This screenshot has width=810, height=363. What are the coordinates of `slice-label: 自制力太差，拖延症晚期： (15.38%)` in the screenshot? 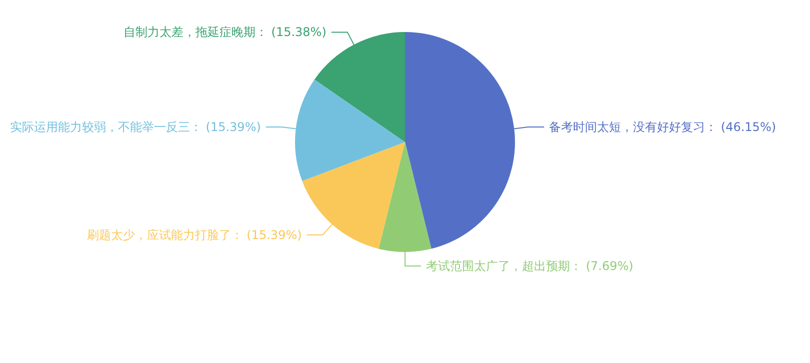 It's located at (224, 32).